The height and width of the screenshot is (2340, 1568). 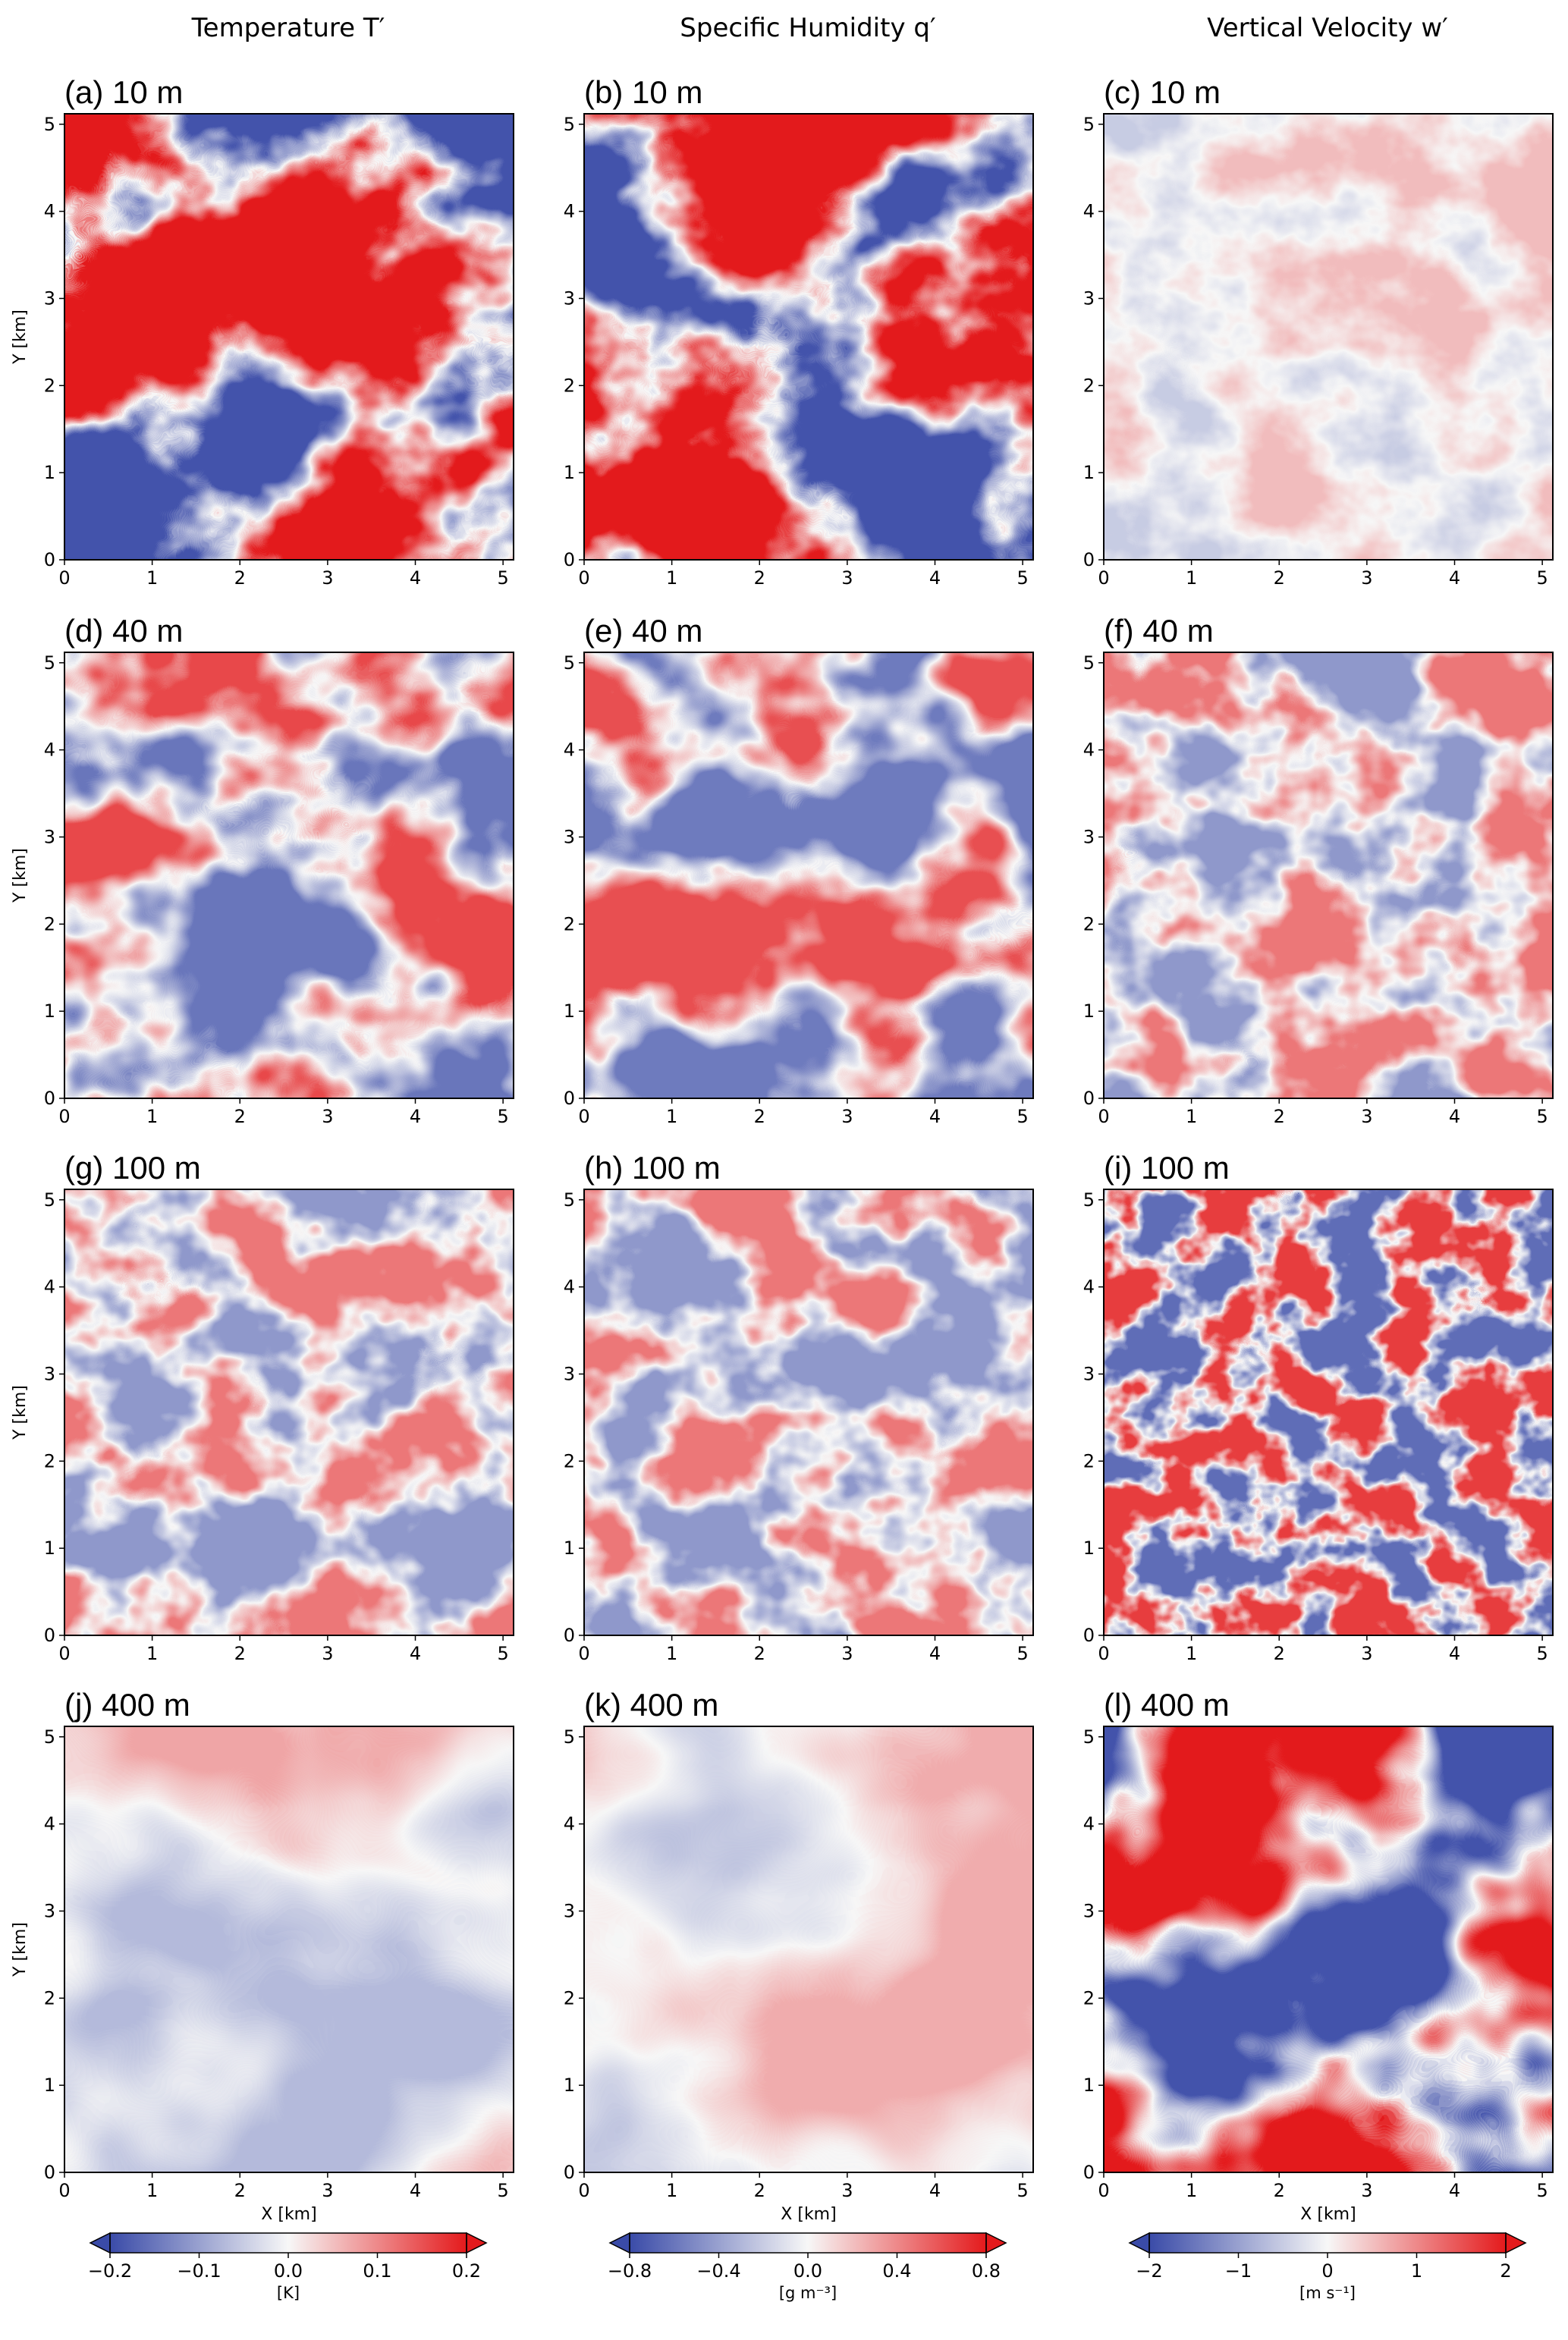 What do you see at coordinates (288, 2267) in the screenshot?
I see `colorbar-T: −0.2 −0.1 0.0 0.1 0.2 [K]` at bounding box center [288, 2267].